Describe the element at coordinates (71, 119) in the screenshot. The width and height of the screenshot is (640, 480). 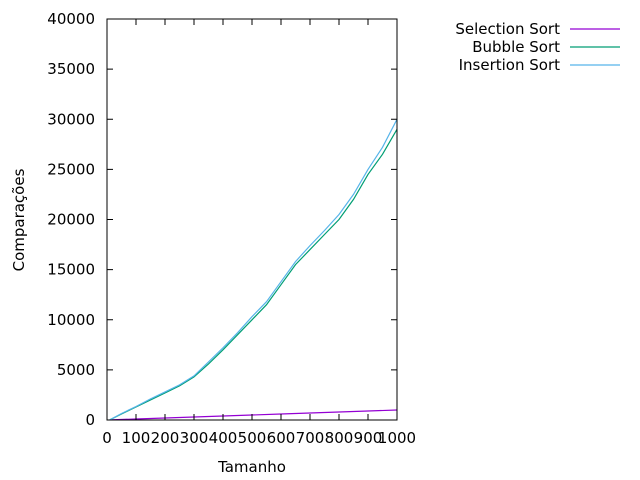
I see `y-tick-label: 30000` at that location.